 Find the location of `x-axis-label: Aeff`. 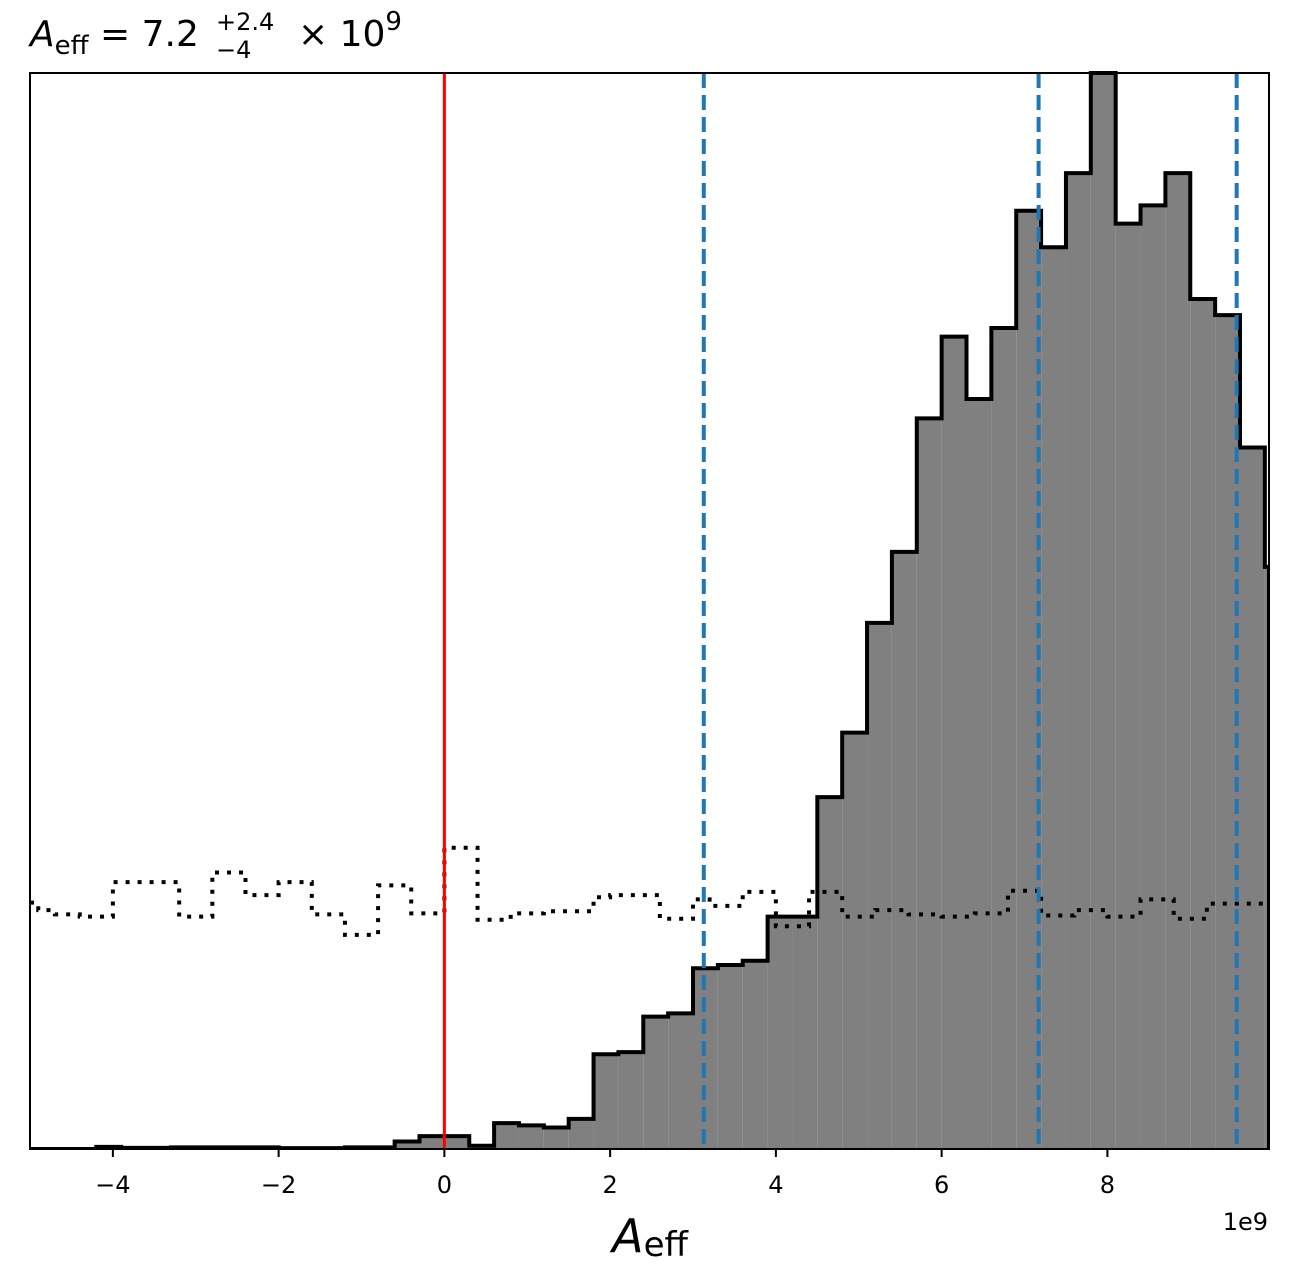

x-axis-label: Aeff is located at coordinates (649, 1237).